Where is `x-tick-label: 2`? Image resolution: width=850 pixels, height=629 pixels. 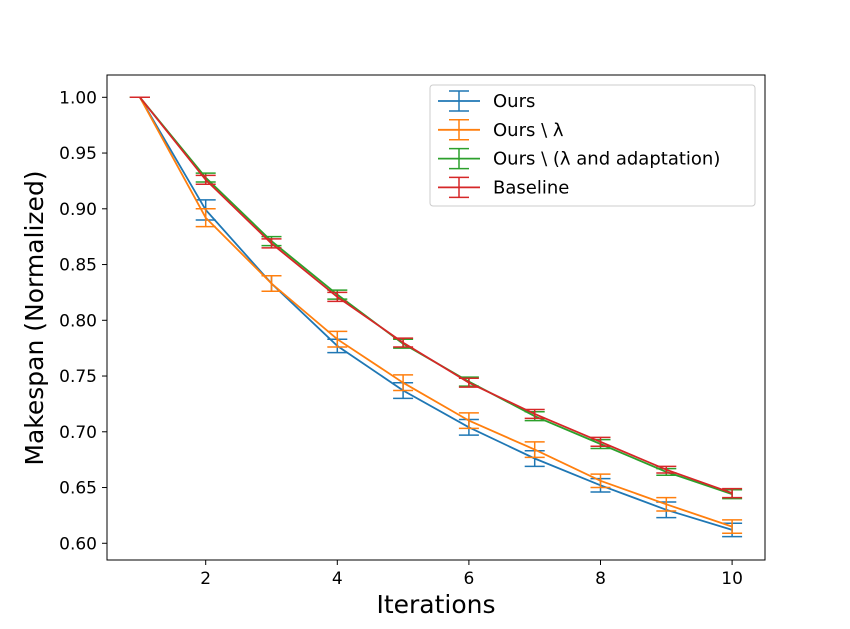
x-tick-label: 2 is located at coordinates (205, 579).